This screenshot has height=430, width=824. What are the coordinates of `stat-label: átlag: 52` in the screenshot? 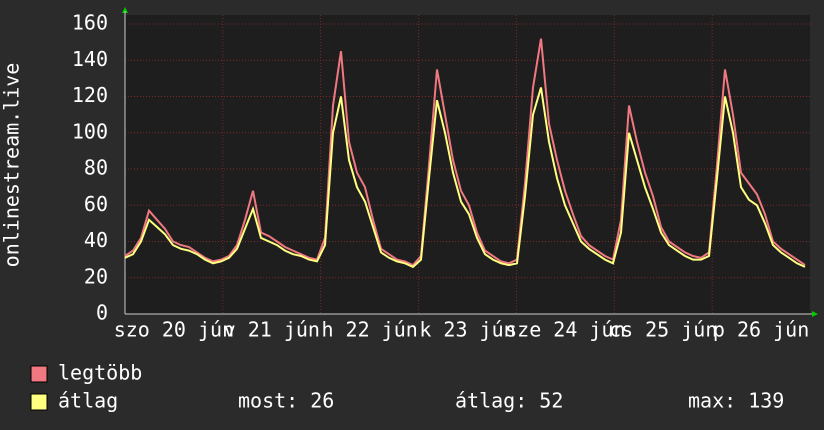 It's located at (509, 401).